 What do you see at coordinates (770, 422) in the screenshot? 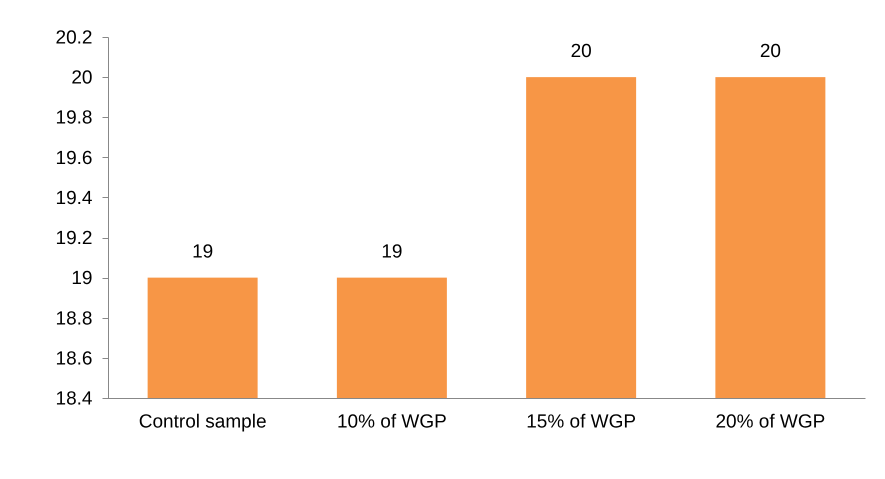
I see `x-tick-label: 20% of WGP` at bounding box center [770, 422].